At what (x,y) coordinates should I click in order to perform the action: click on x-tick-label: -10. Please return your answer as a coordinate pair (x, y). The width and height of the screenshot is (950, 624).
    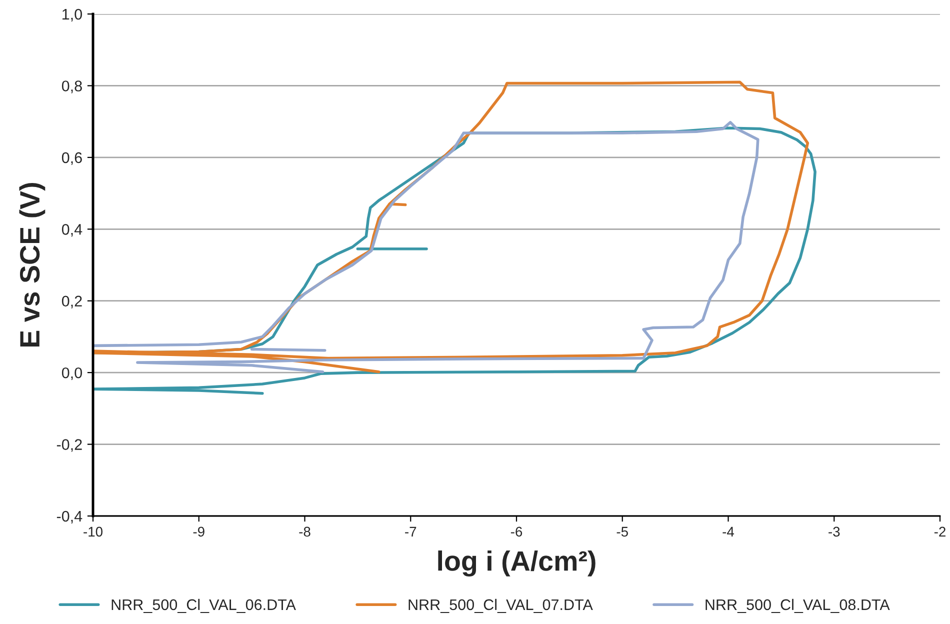
    Looking at the image, I should click on (93, 531).